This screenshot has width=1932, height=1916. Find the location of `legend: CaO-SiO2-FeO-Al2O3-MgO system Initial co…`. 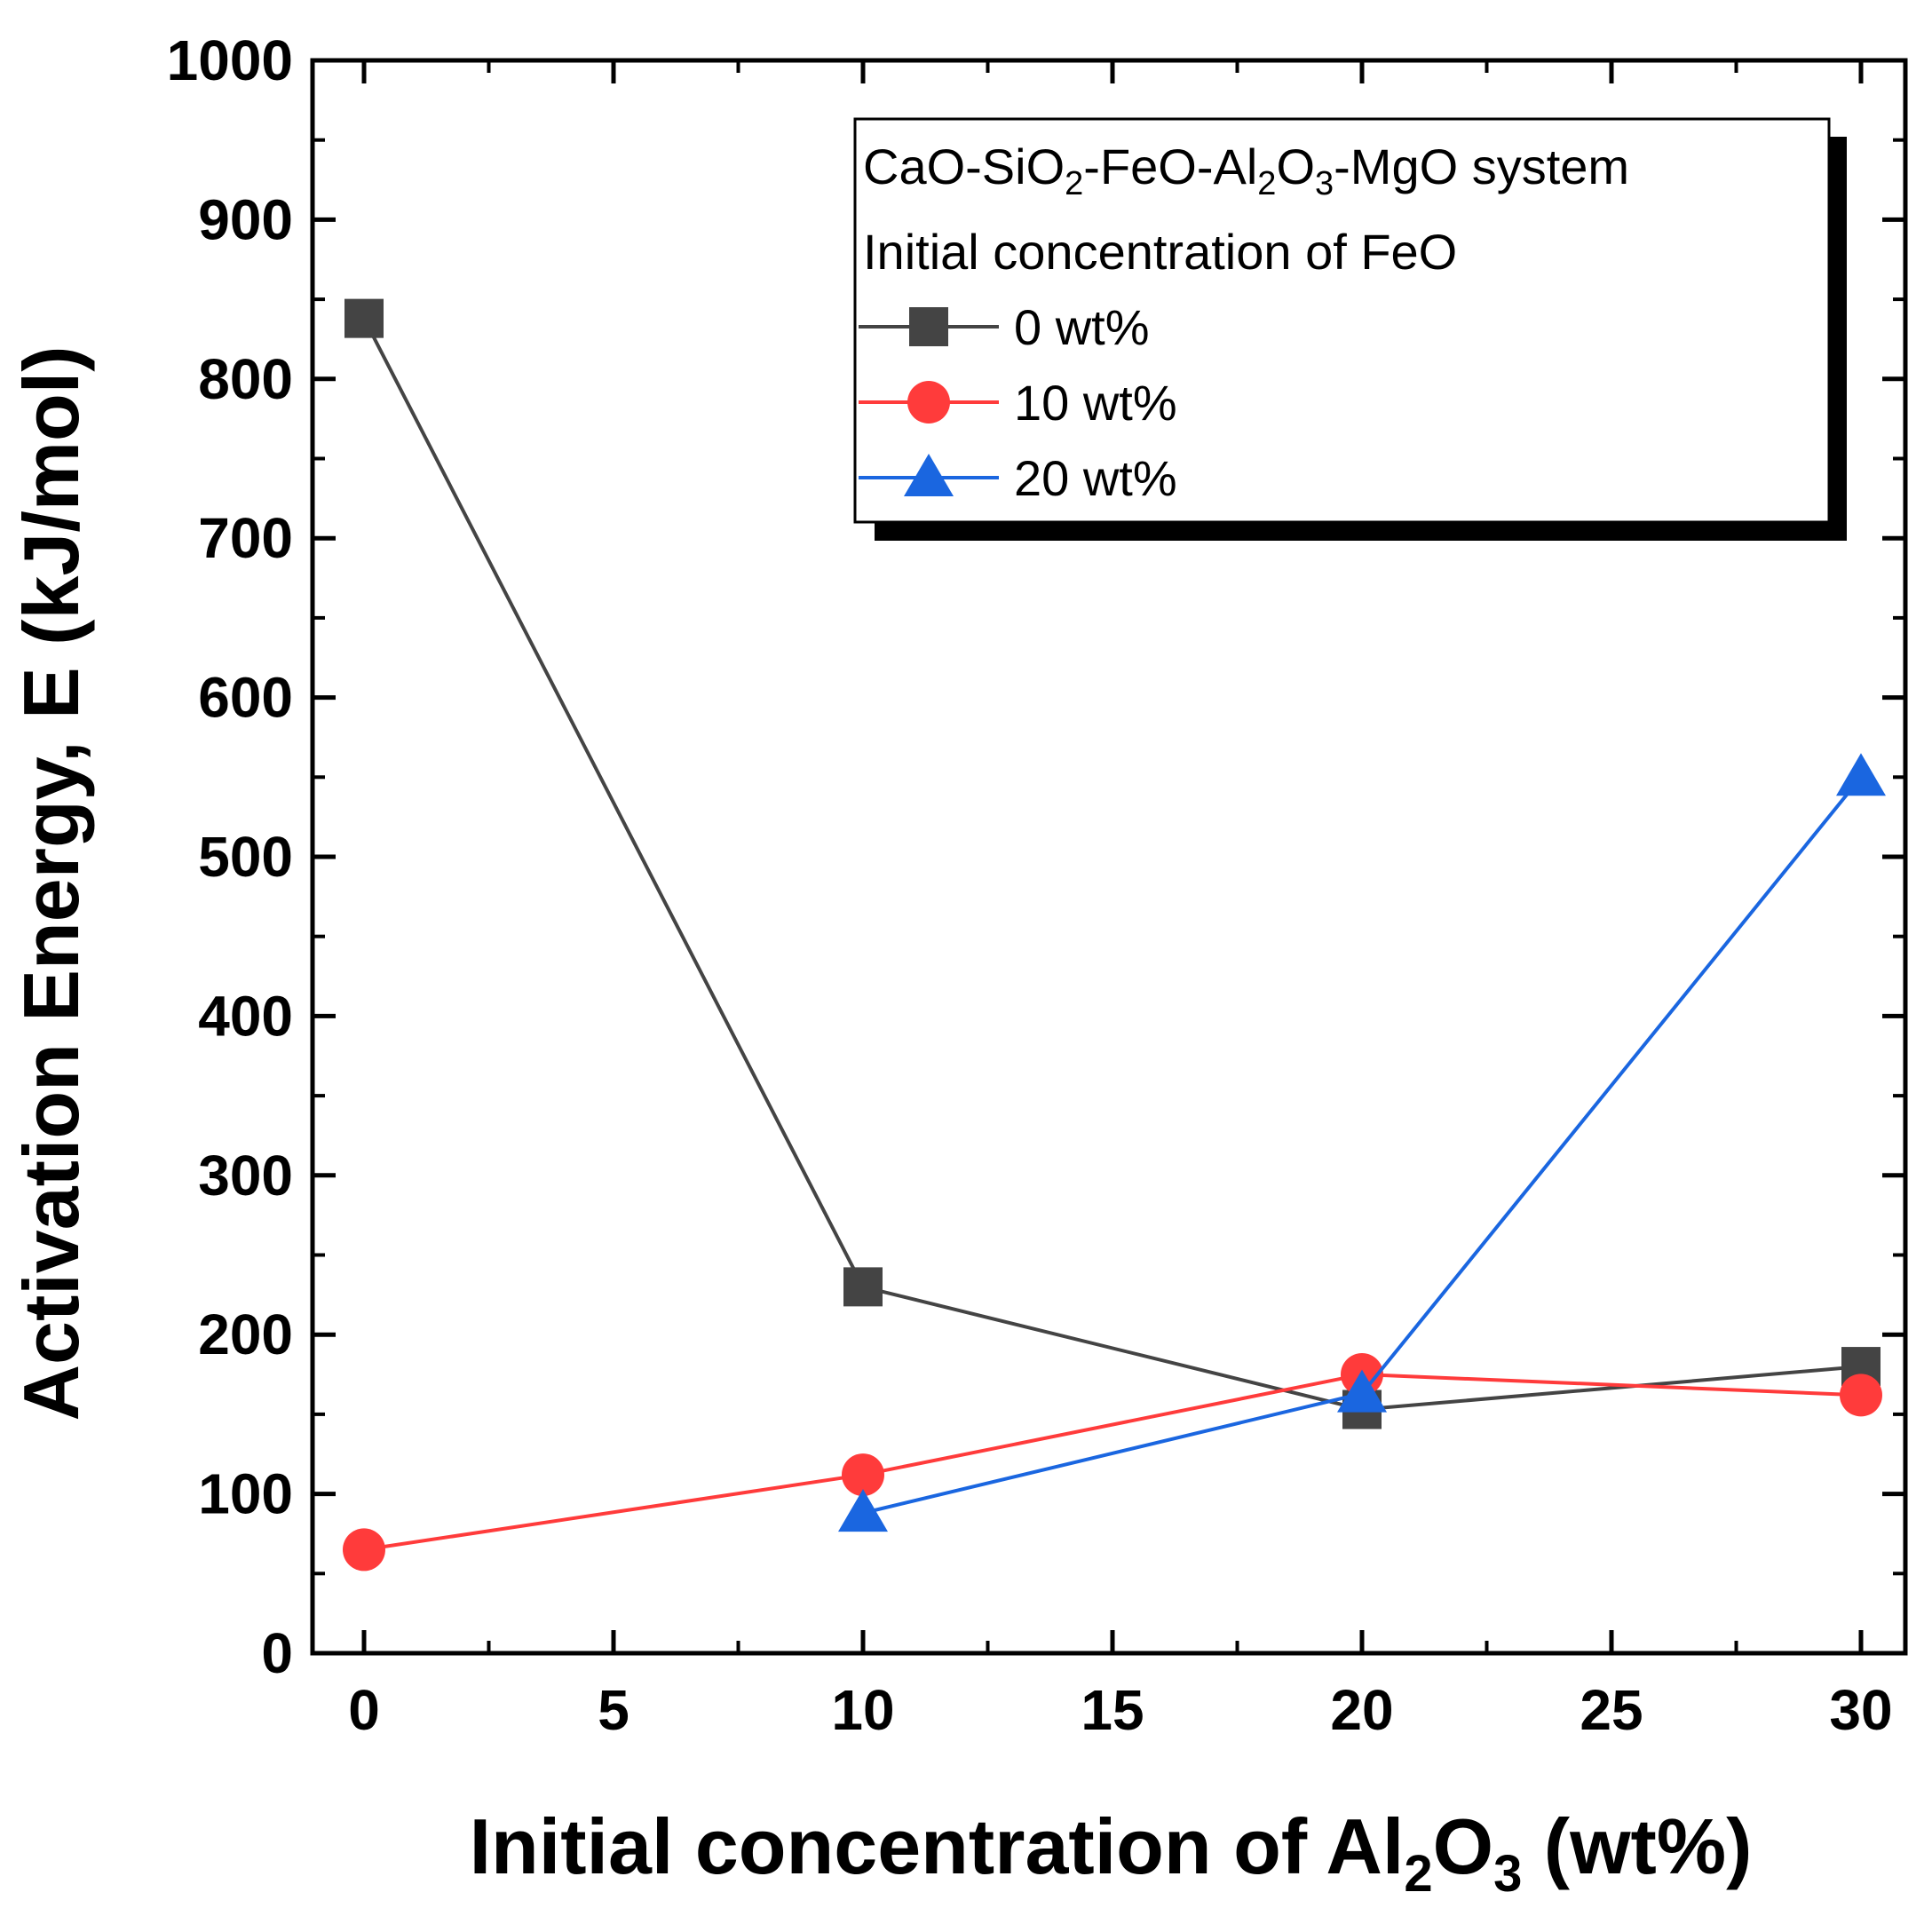

legend: CaO-SiO2-FeO-Al2O3-MgO system Initial co… is located at coordinates (1350, 329).